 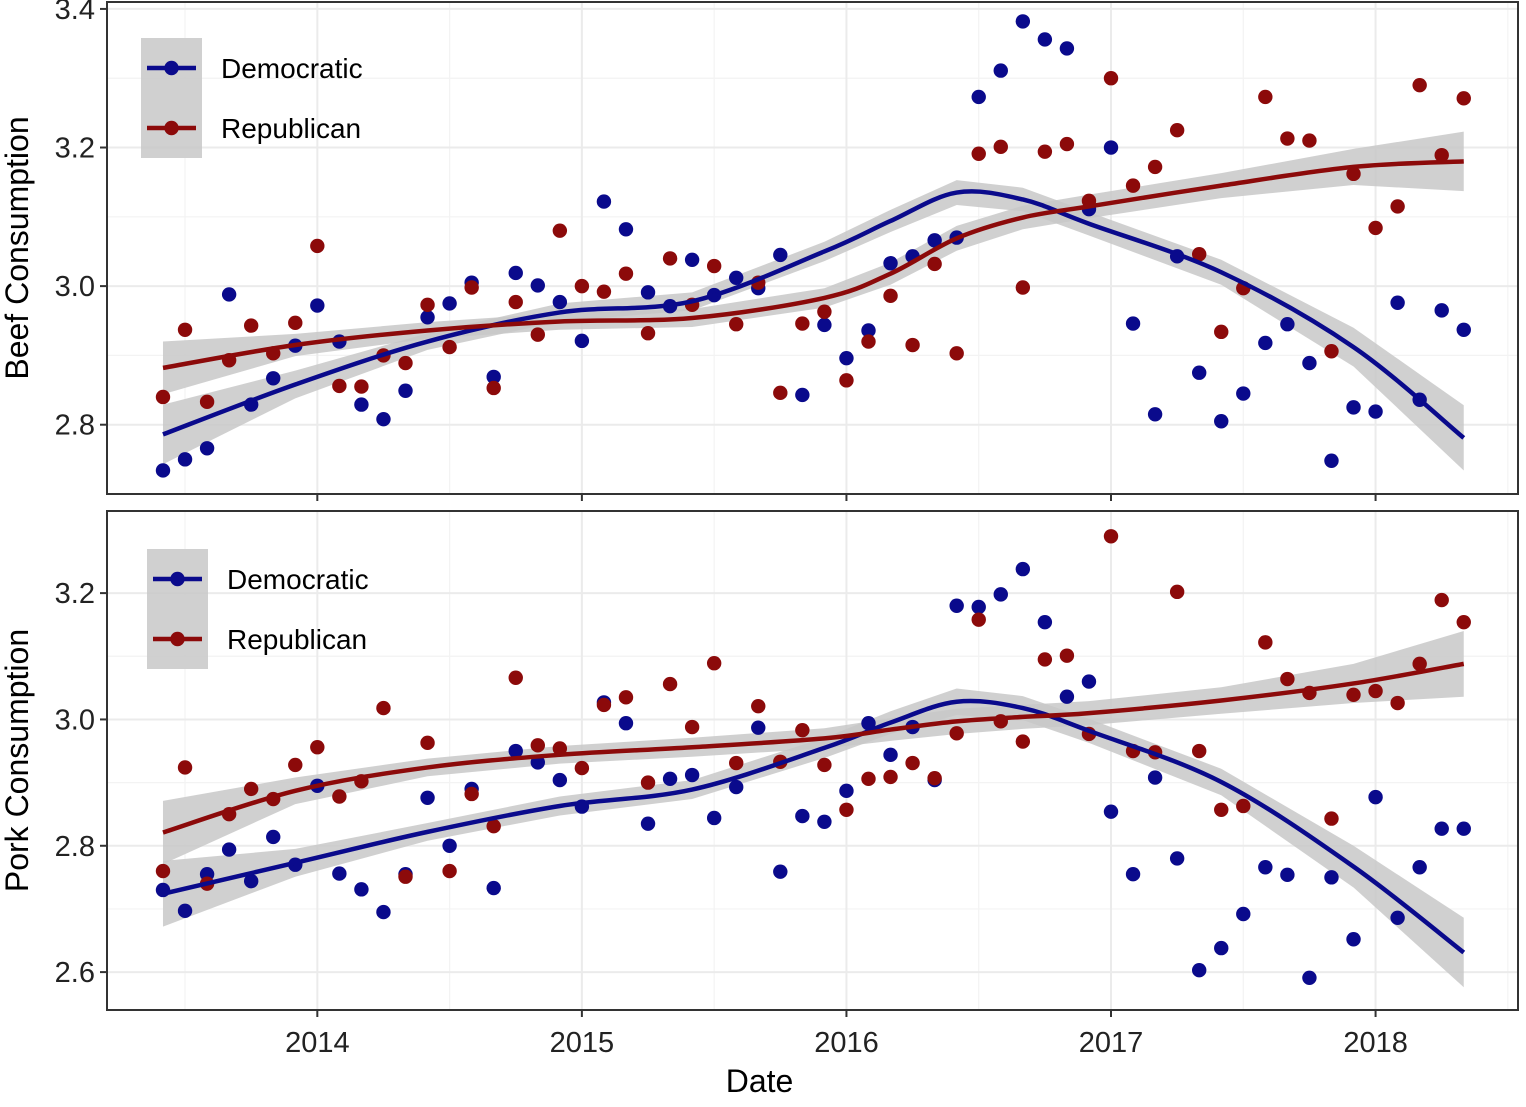 What do you see at coordinates (846, 1043) in the screenshot?
I see `x-tick-label: 2016` at bounding box center [846, 1043].